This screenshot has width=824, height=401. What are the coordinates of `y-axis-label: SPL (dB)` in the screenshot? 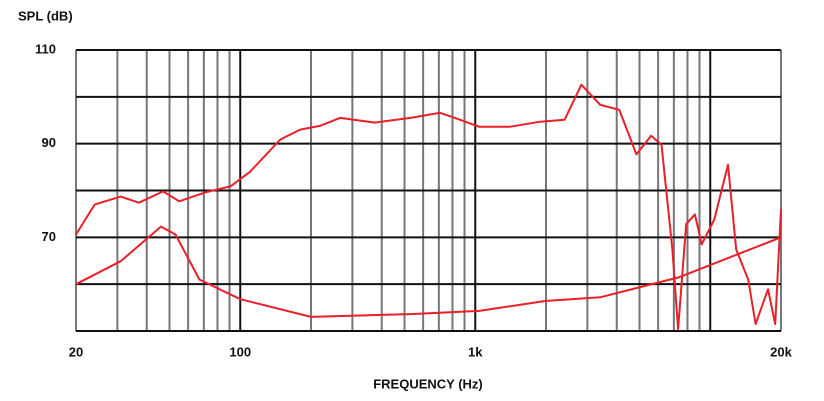 It's located at (45, 15).